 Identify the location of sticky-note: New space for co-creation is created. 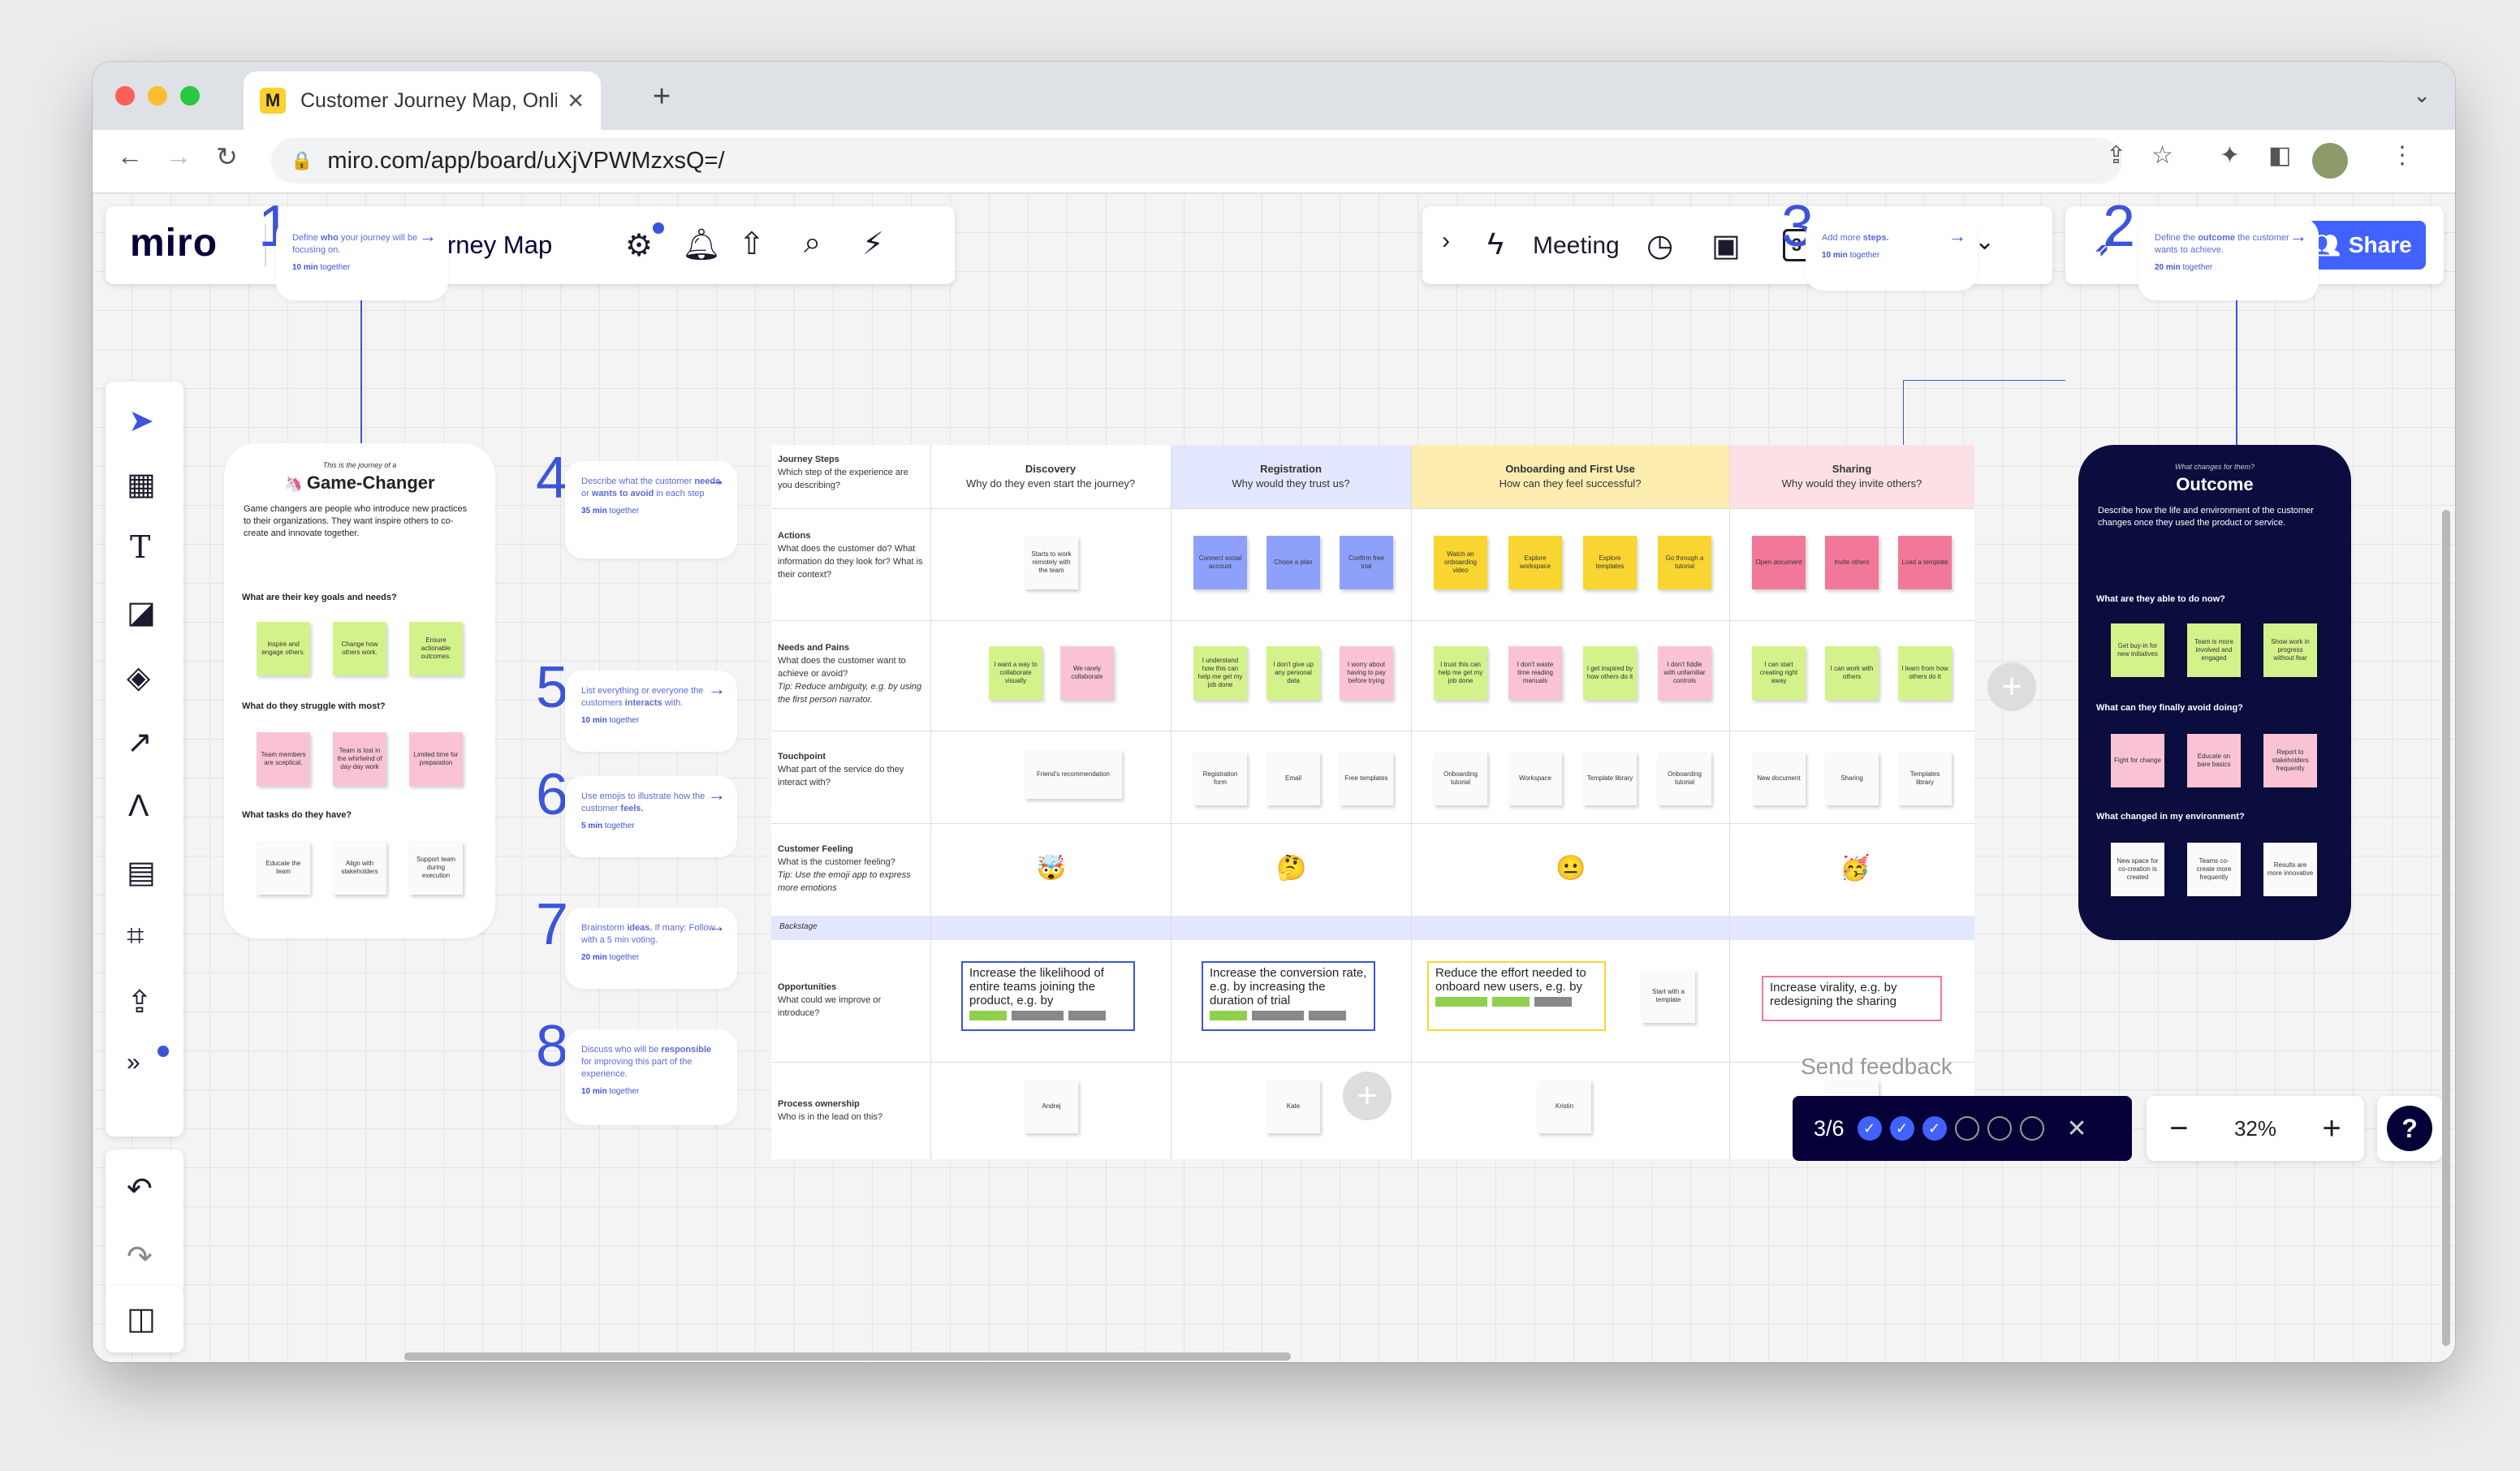
(2137, 869).